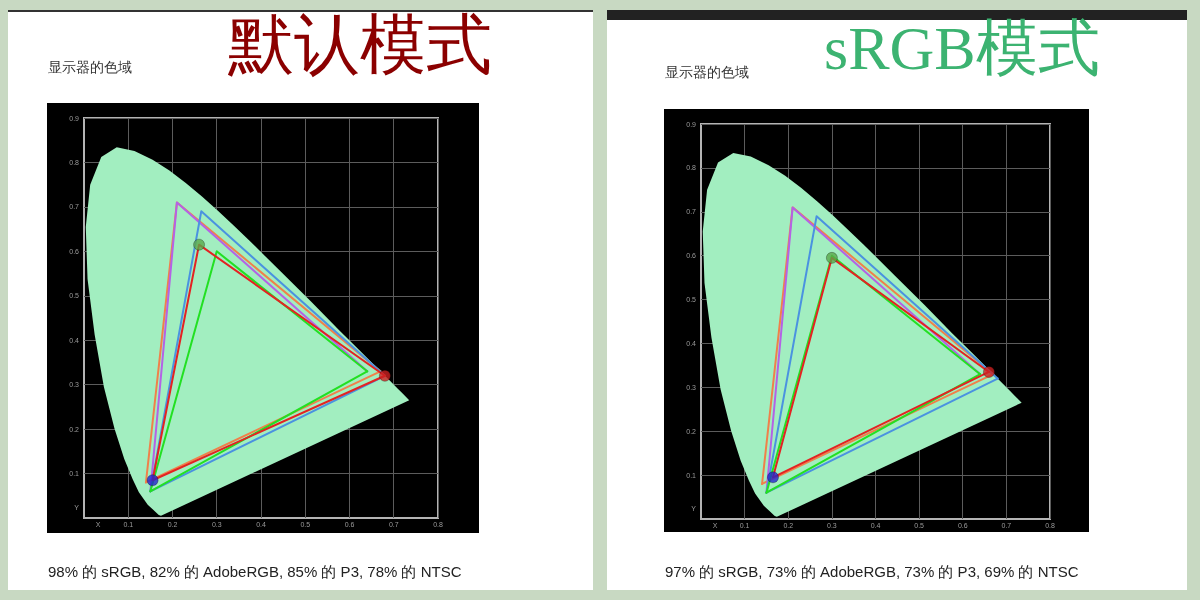 Image resolution: width=1200 pixels, height=600 pixels. Describe the element at coordinates (962, 48) in the screenshot. I see `chart-title: sRGB模式` at that location.